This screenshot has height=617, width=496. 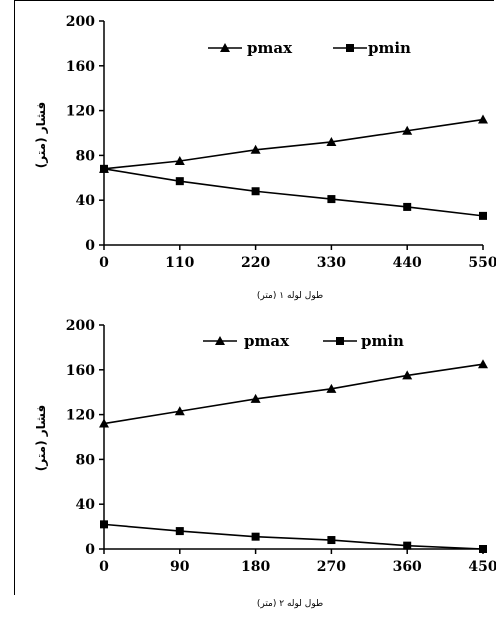 I want to click on x-tick-label: 270, so click(x=331, y=567).